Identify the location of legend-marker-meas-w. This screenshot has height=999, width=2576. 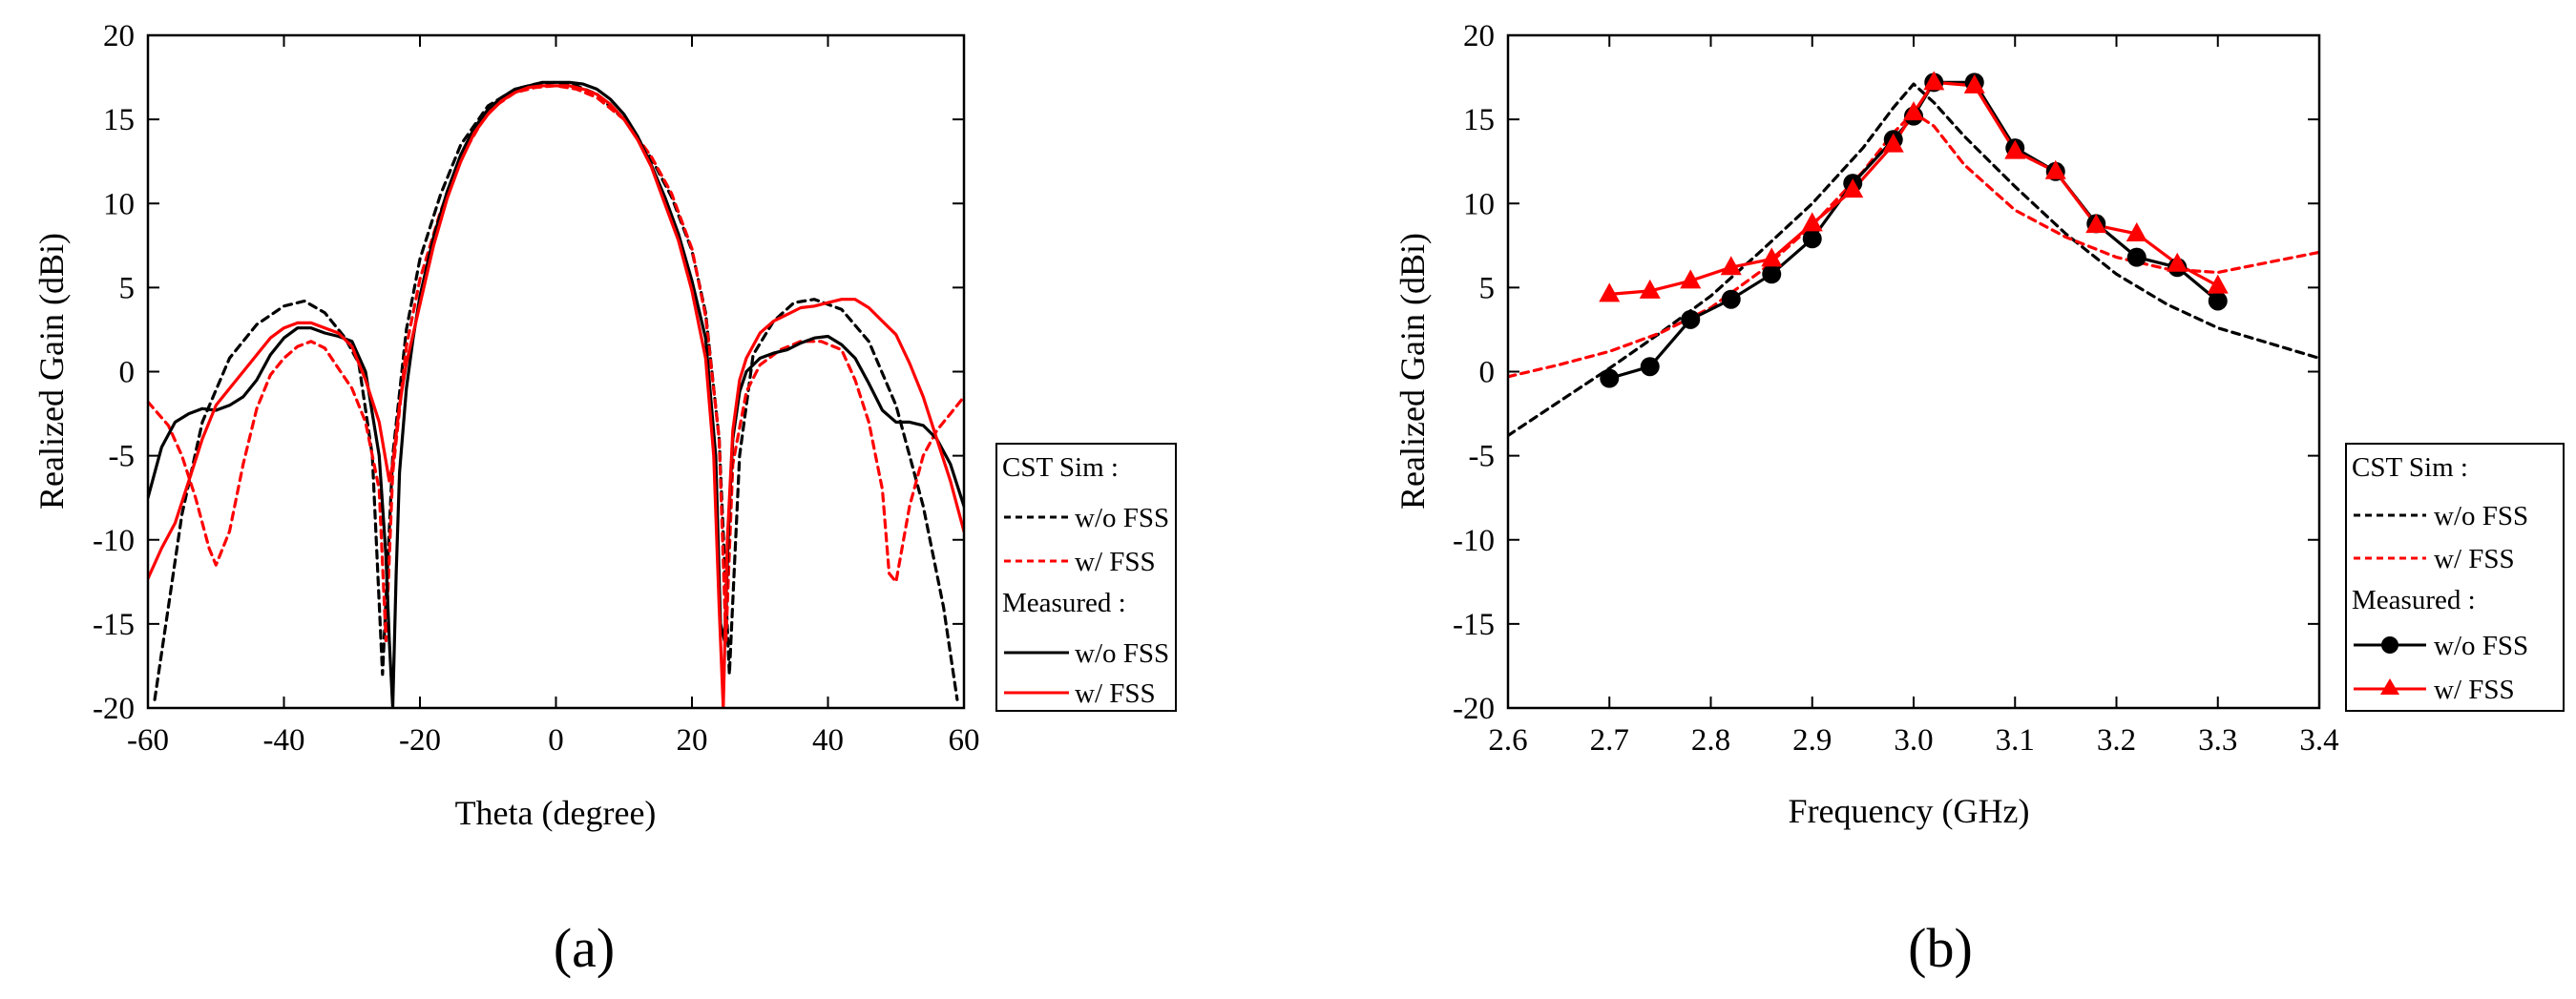
(2389, 686).